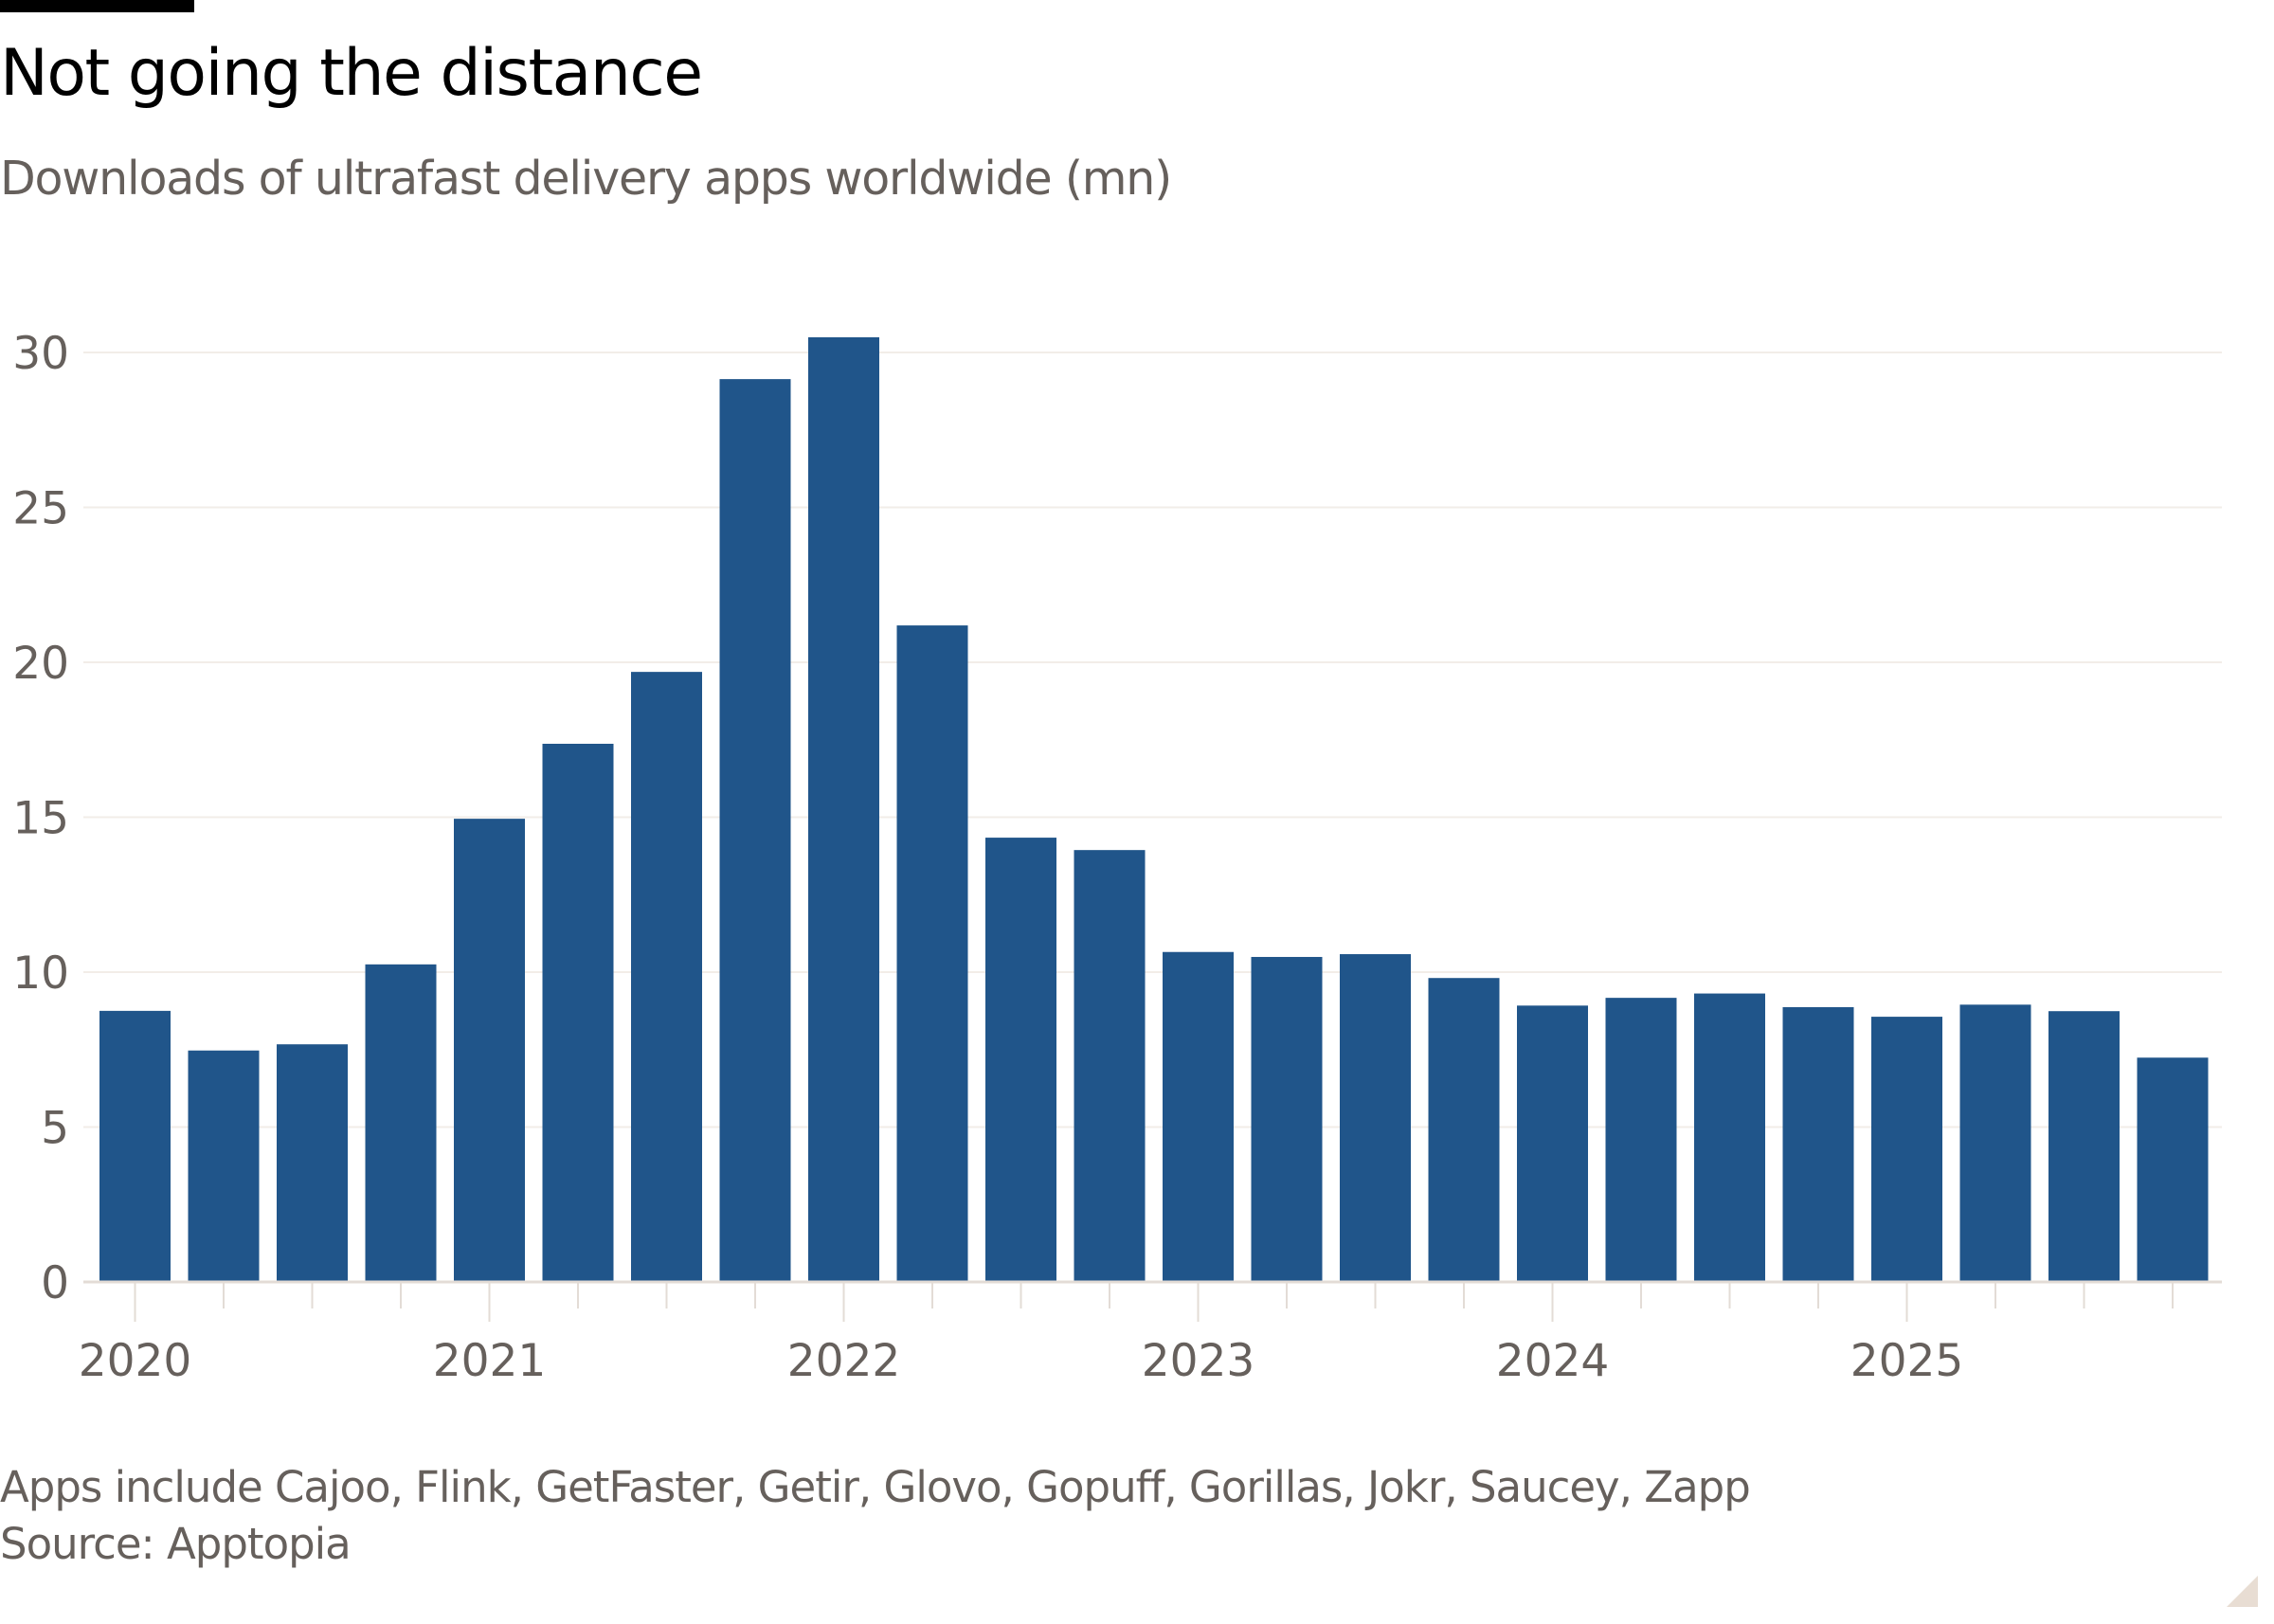  What do you see at coordinates (1995, 1143) in the screenshot?
I see `bar-2025-q2` at bounding box center [1995, 1143].